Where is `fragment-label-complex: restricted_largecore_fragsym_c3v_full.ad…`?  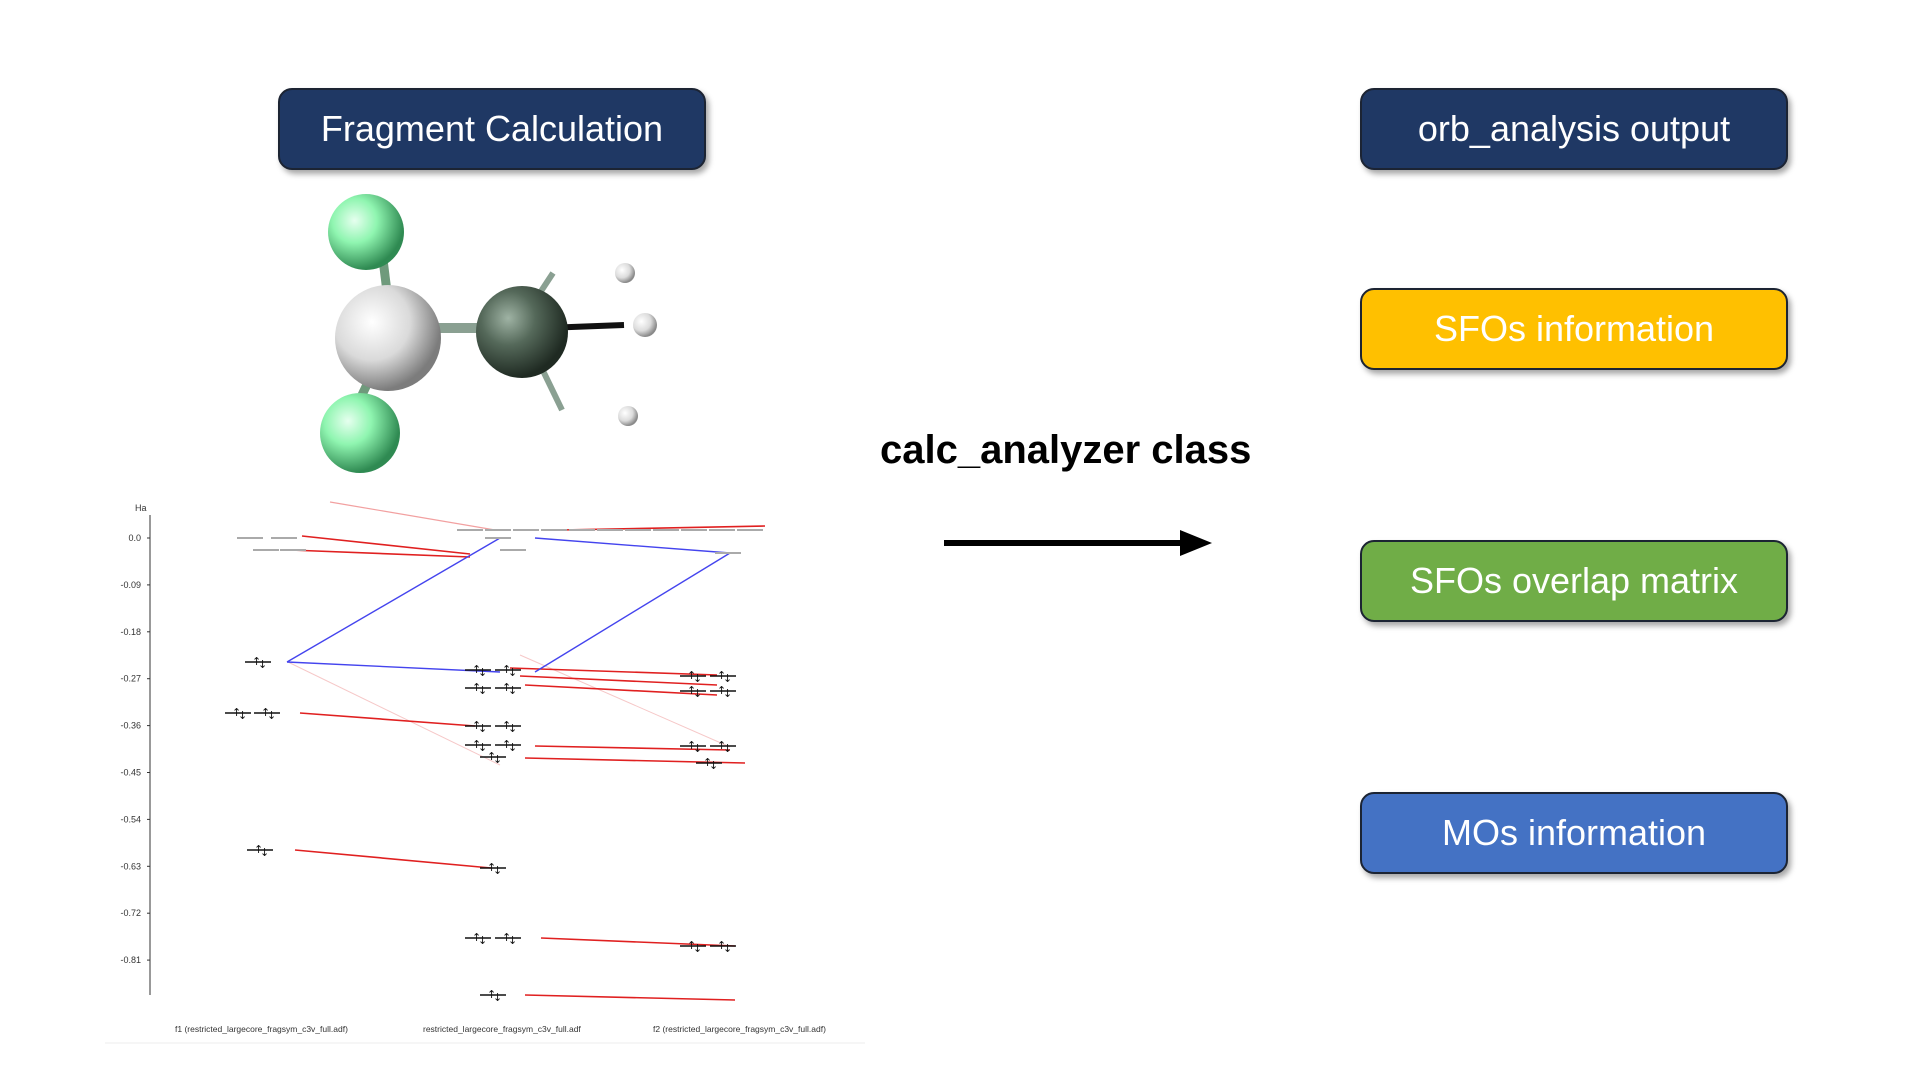 fragment-label-complex: restricted_largecore_fragsym_c3v_full.ad… is located at coordinates (502, 1029).